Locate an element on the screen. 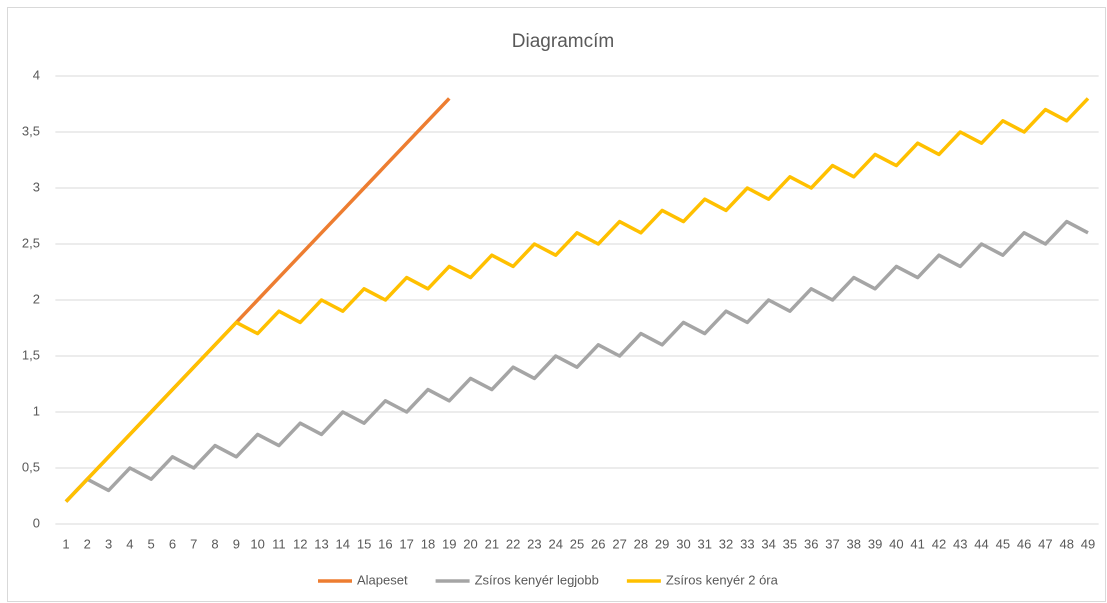 The height and width of the screenshot is (603, 1107). x-tick-label: 11 is located at coordinates (279, 543).